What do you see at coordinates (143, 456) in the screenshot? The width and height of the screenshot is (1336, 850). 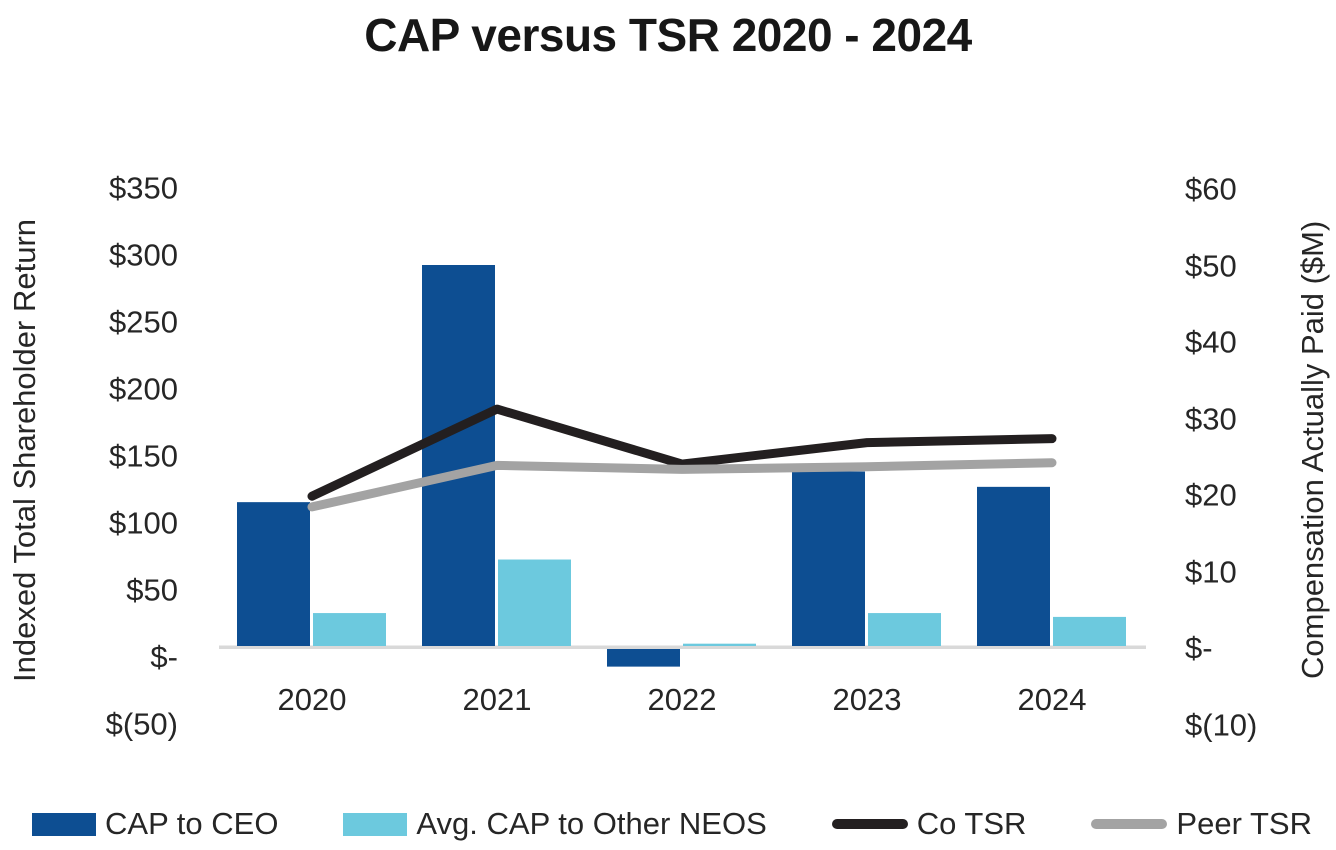 I see `left-tick-4: $150` at bounding box center [143, 456].